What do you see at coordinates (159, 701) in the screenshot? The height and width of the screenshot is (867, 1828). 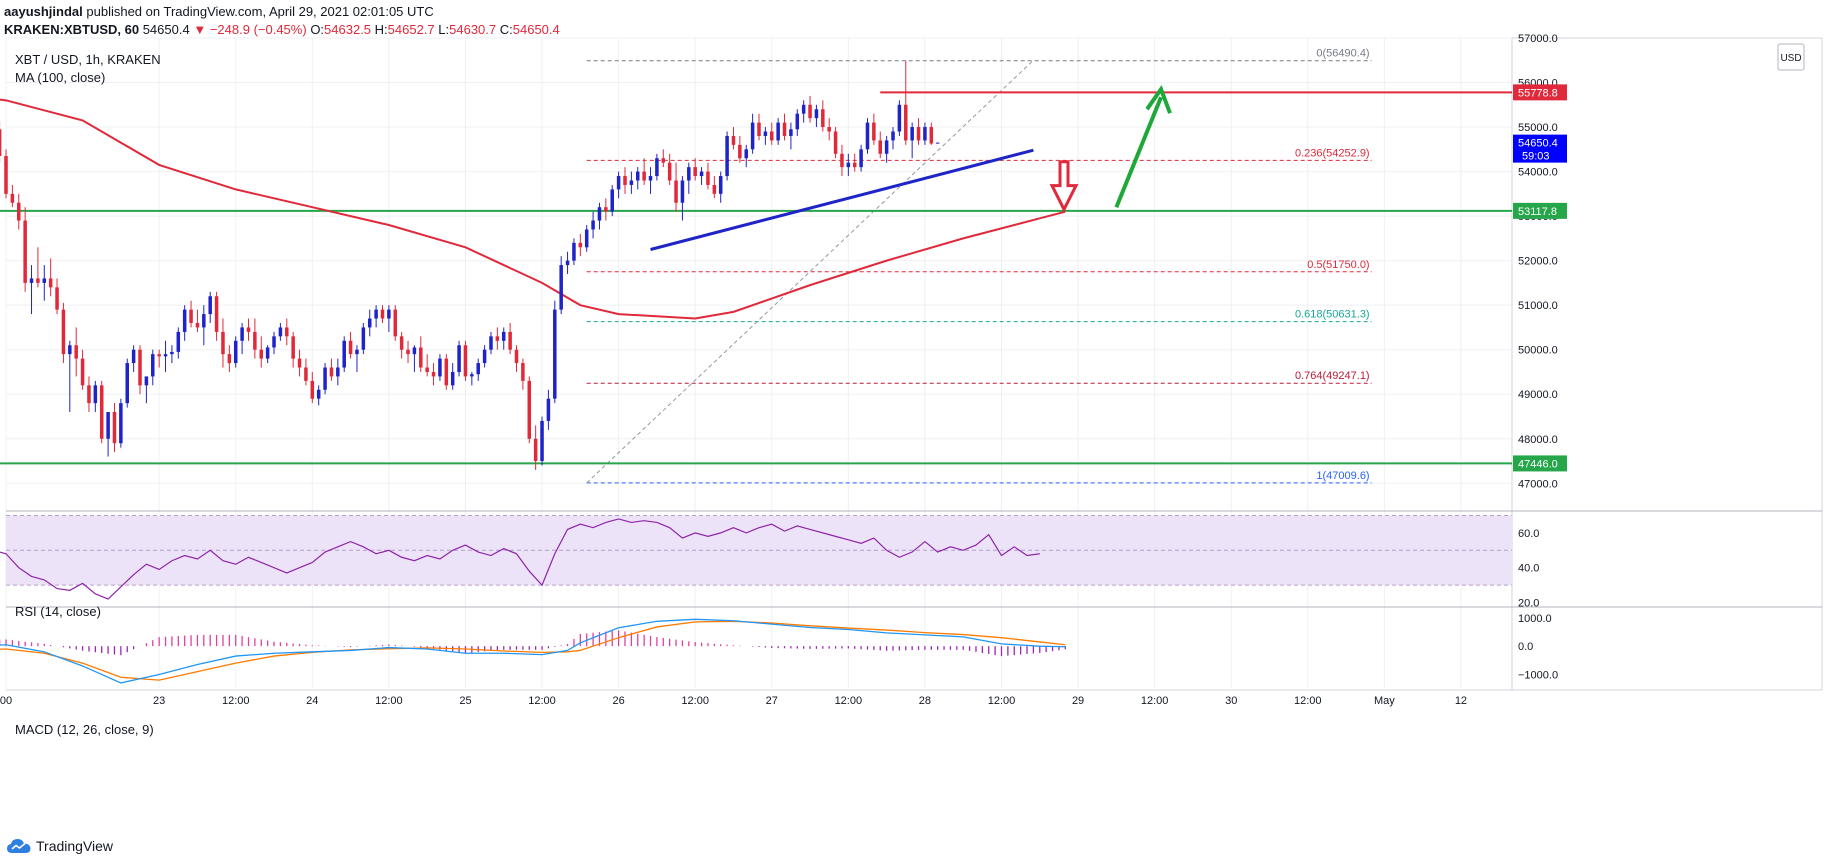 I see `time-tick-label: 23` at bounding box center [159, 701].